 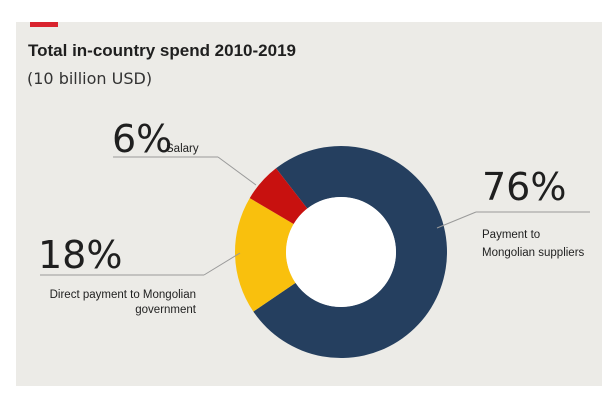 What do you see at coordinates (44, 24) in the screenshot?
I see `accent-bar` at bounding box center [44, 24].